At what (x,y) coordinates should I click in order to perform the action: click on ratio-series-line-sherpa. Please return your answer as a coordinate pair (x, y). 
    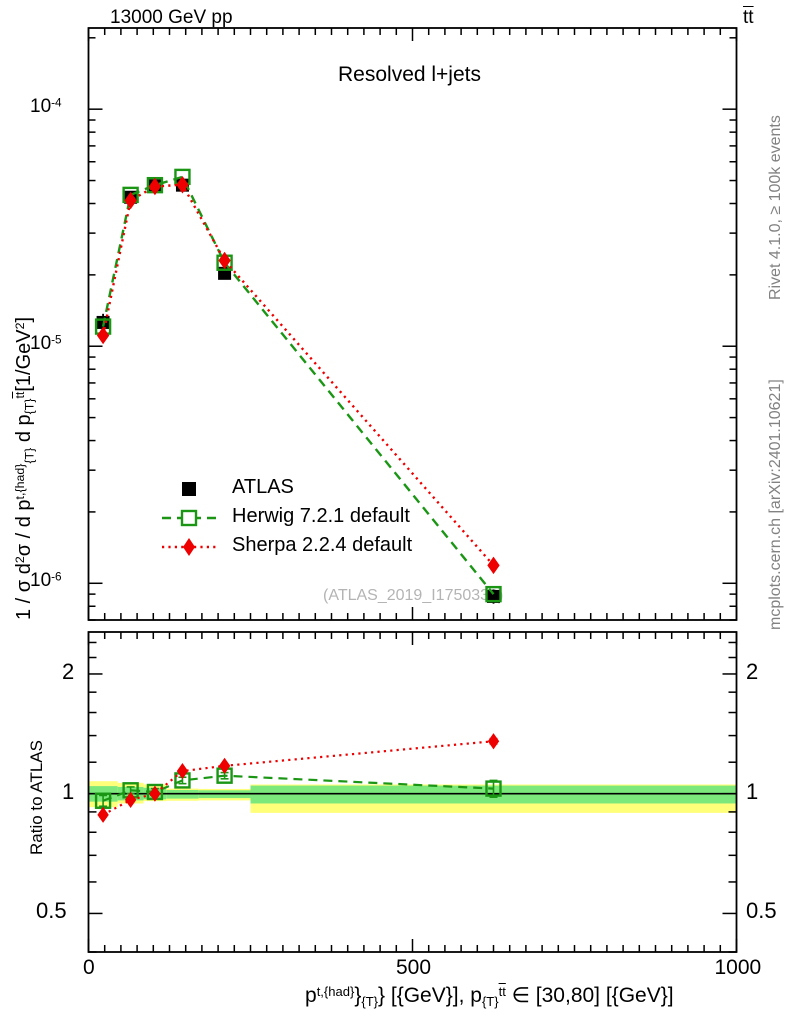
    Looking at the image, I should click on (298, 778).